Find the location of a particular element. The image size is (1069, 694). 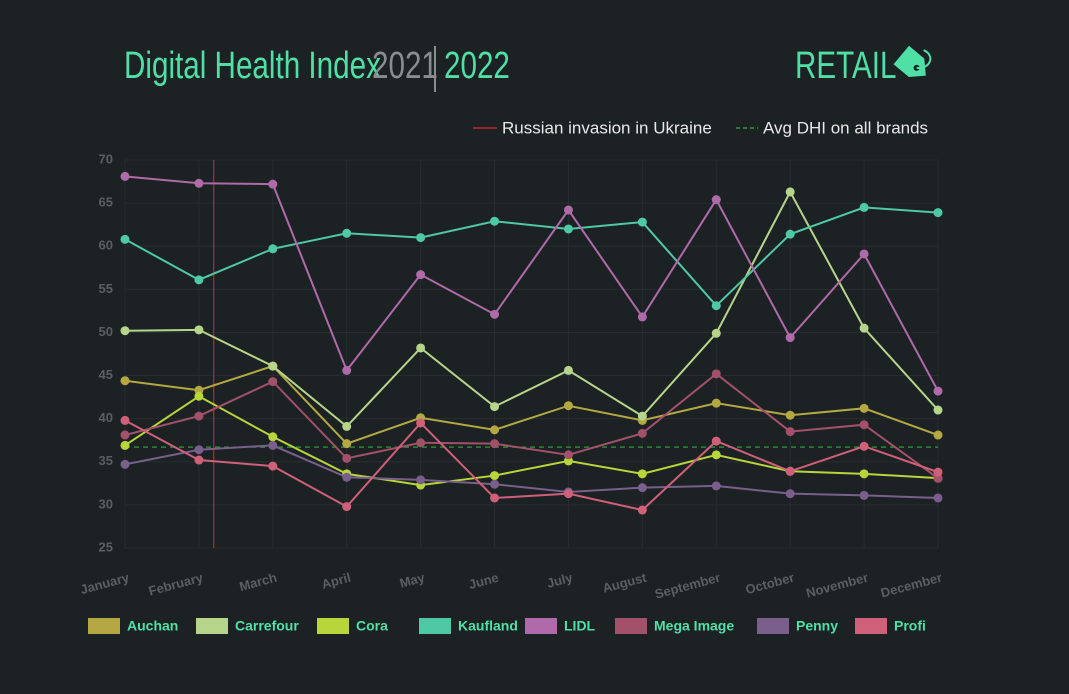

legend-label: Russian invasion in Ukraine is located at coordinates (607, 127).